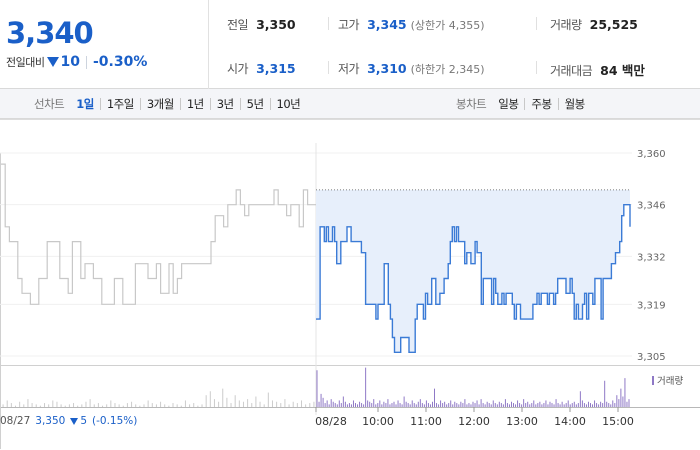  What do you see at coordinates (387, 68) in the screenshot?
I see `stat-value: 3,310` at bounding box center [387, 68].